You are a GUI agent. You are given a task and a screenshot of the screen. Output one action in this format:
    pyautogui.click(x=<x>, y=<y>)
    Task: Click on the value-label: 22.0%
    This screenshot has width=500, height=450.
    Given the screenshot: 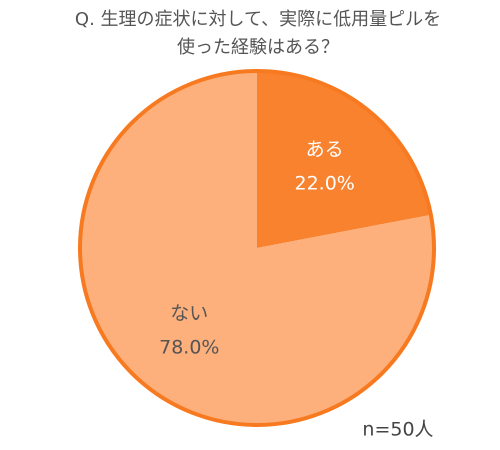 What is the action you would take?
    pyautogui.click(x=325, y=184)
    